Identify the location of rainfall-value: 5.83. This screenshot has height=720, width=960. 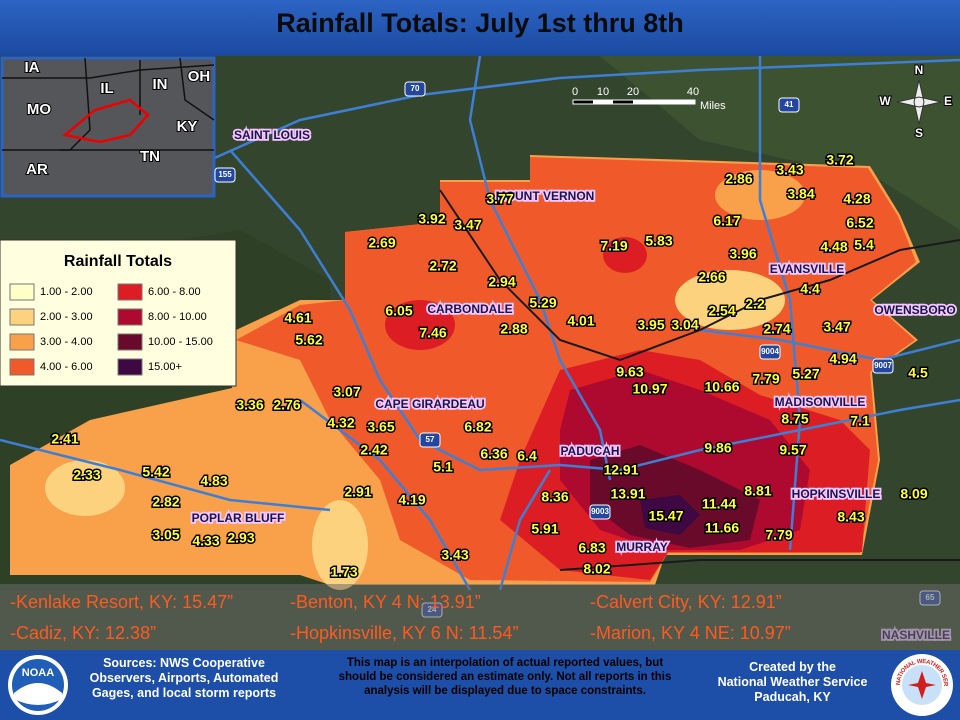
(658, 241).